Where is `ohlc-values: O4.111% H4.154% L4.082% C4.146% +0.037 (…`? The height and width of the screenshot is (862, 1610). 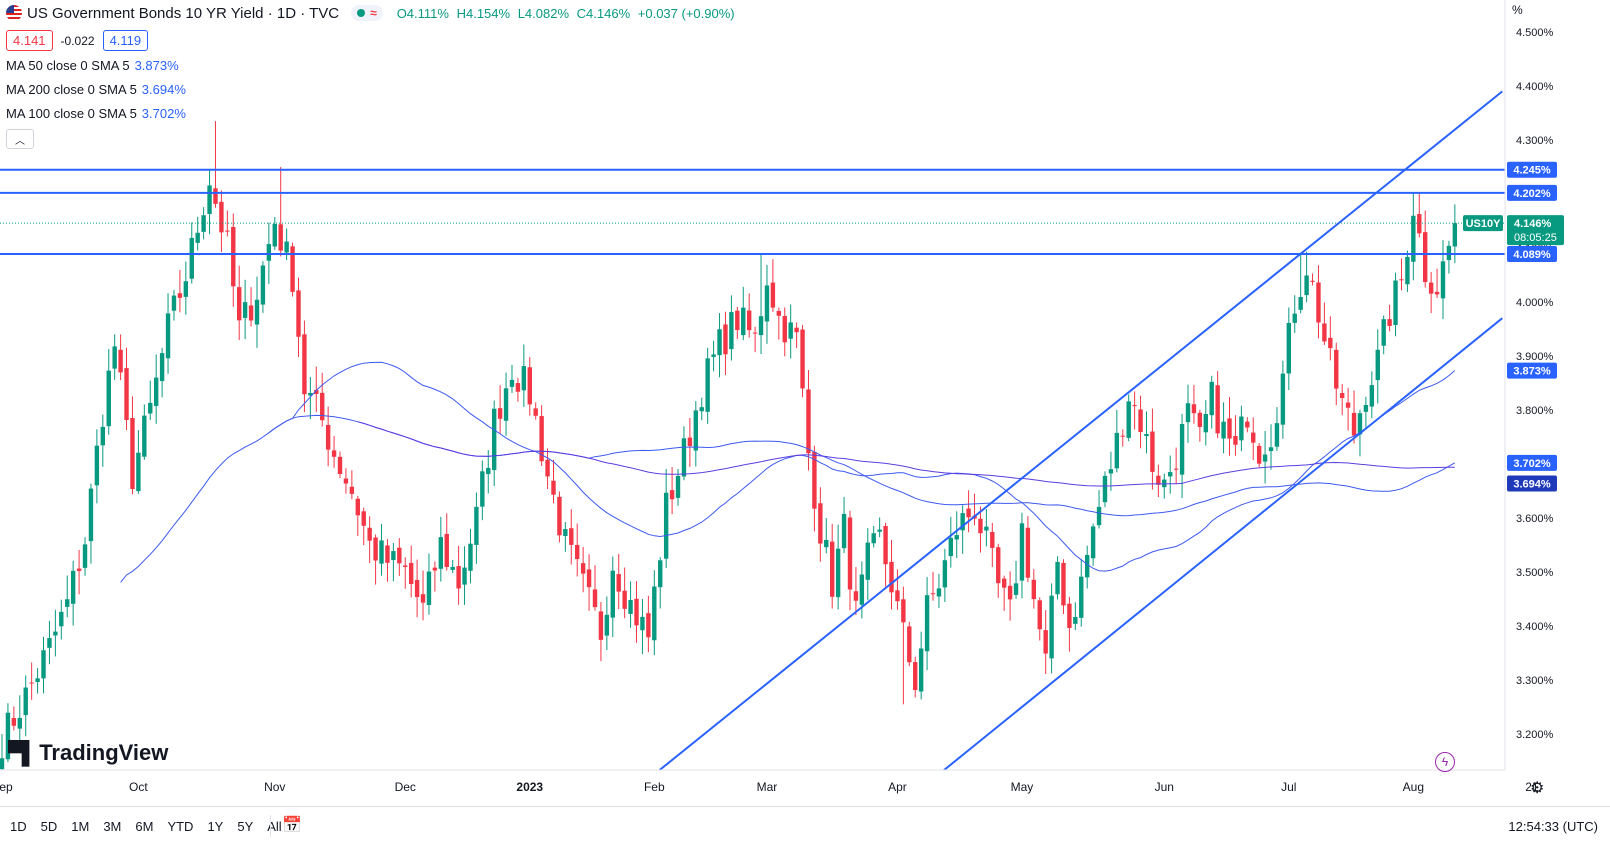
ohlc-values: O4.111% H4.154% L4.082% C4.146% +0.037 (… is located at coordinates (568, 13).